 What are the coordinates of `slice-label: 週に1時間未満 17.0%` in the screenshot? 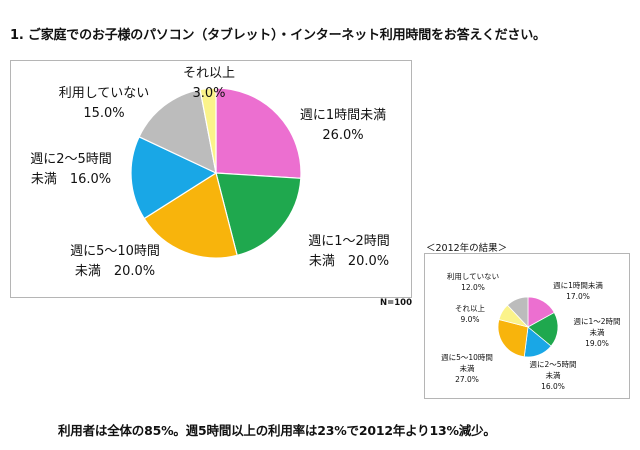 It's located at (578, 290).